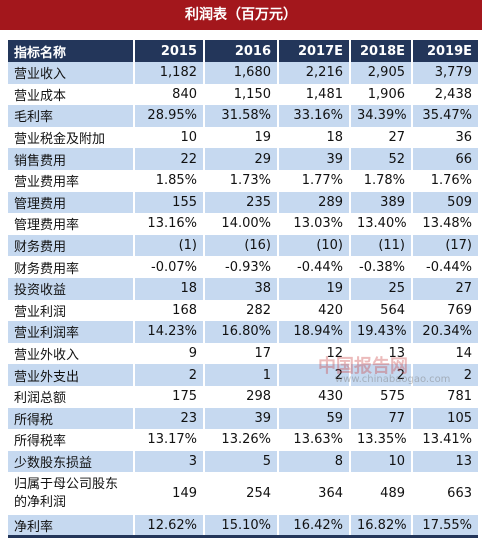 The image size is (482, 549). Describe the element at coordinates (380, 353) in the screenshot. I see `cell: 13` at that location.